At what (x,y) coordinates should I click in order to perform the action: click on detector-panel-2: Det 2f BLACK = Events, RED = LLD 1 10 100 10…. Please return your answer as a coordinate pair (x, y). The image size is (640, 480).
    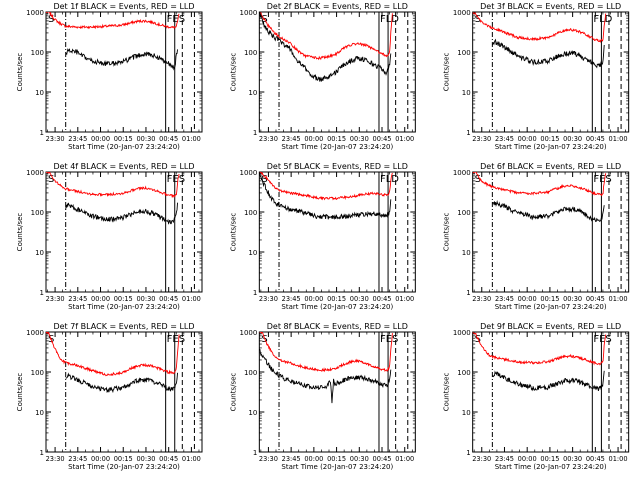
    Looking at the image, I should click on (322, 76).